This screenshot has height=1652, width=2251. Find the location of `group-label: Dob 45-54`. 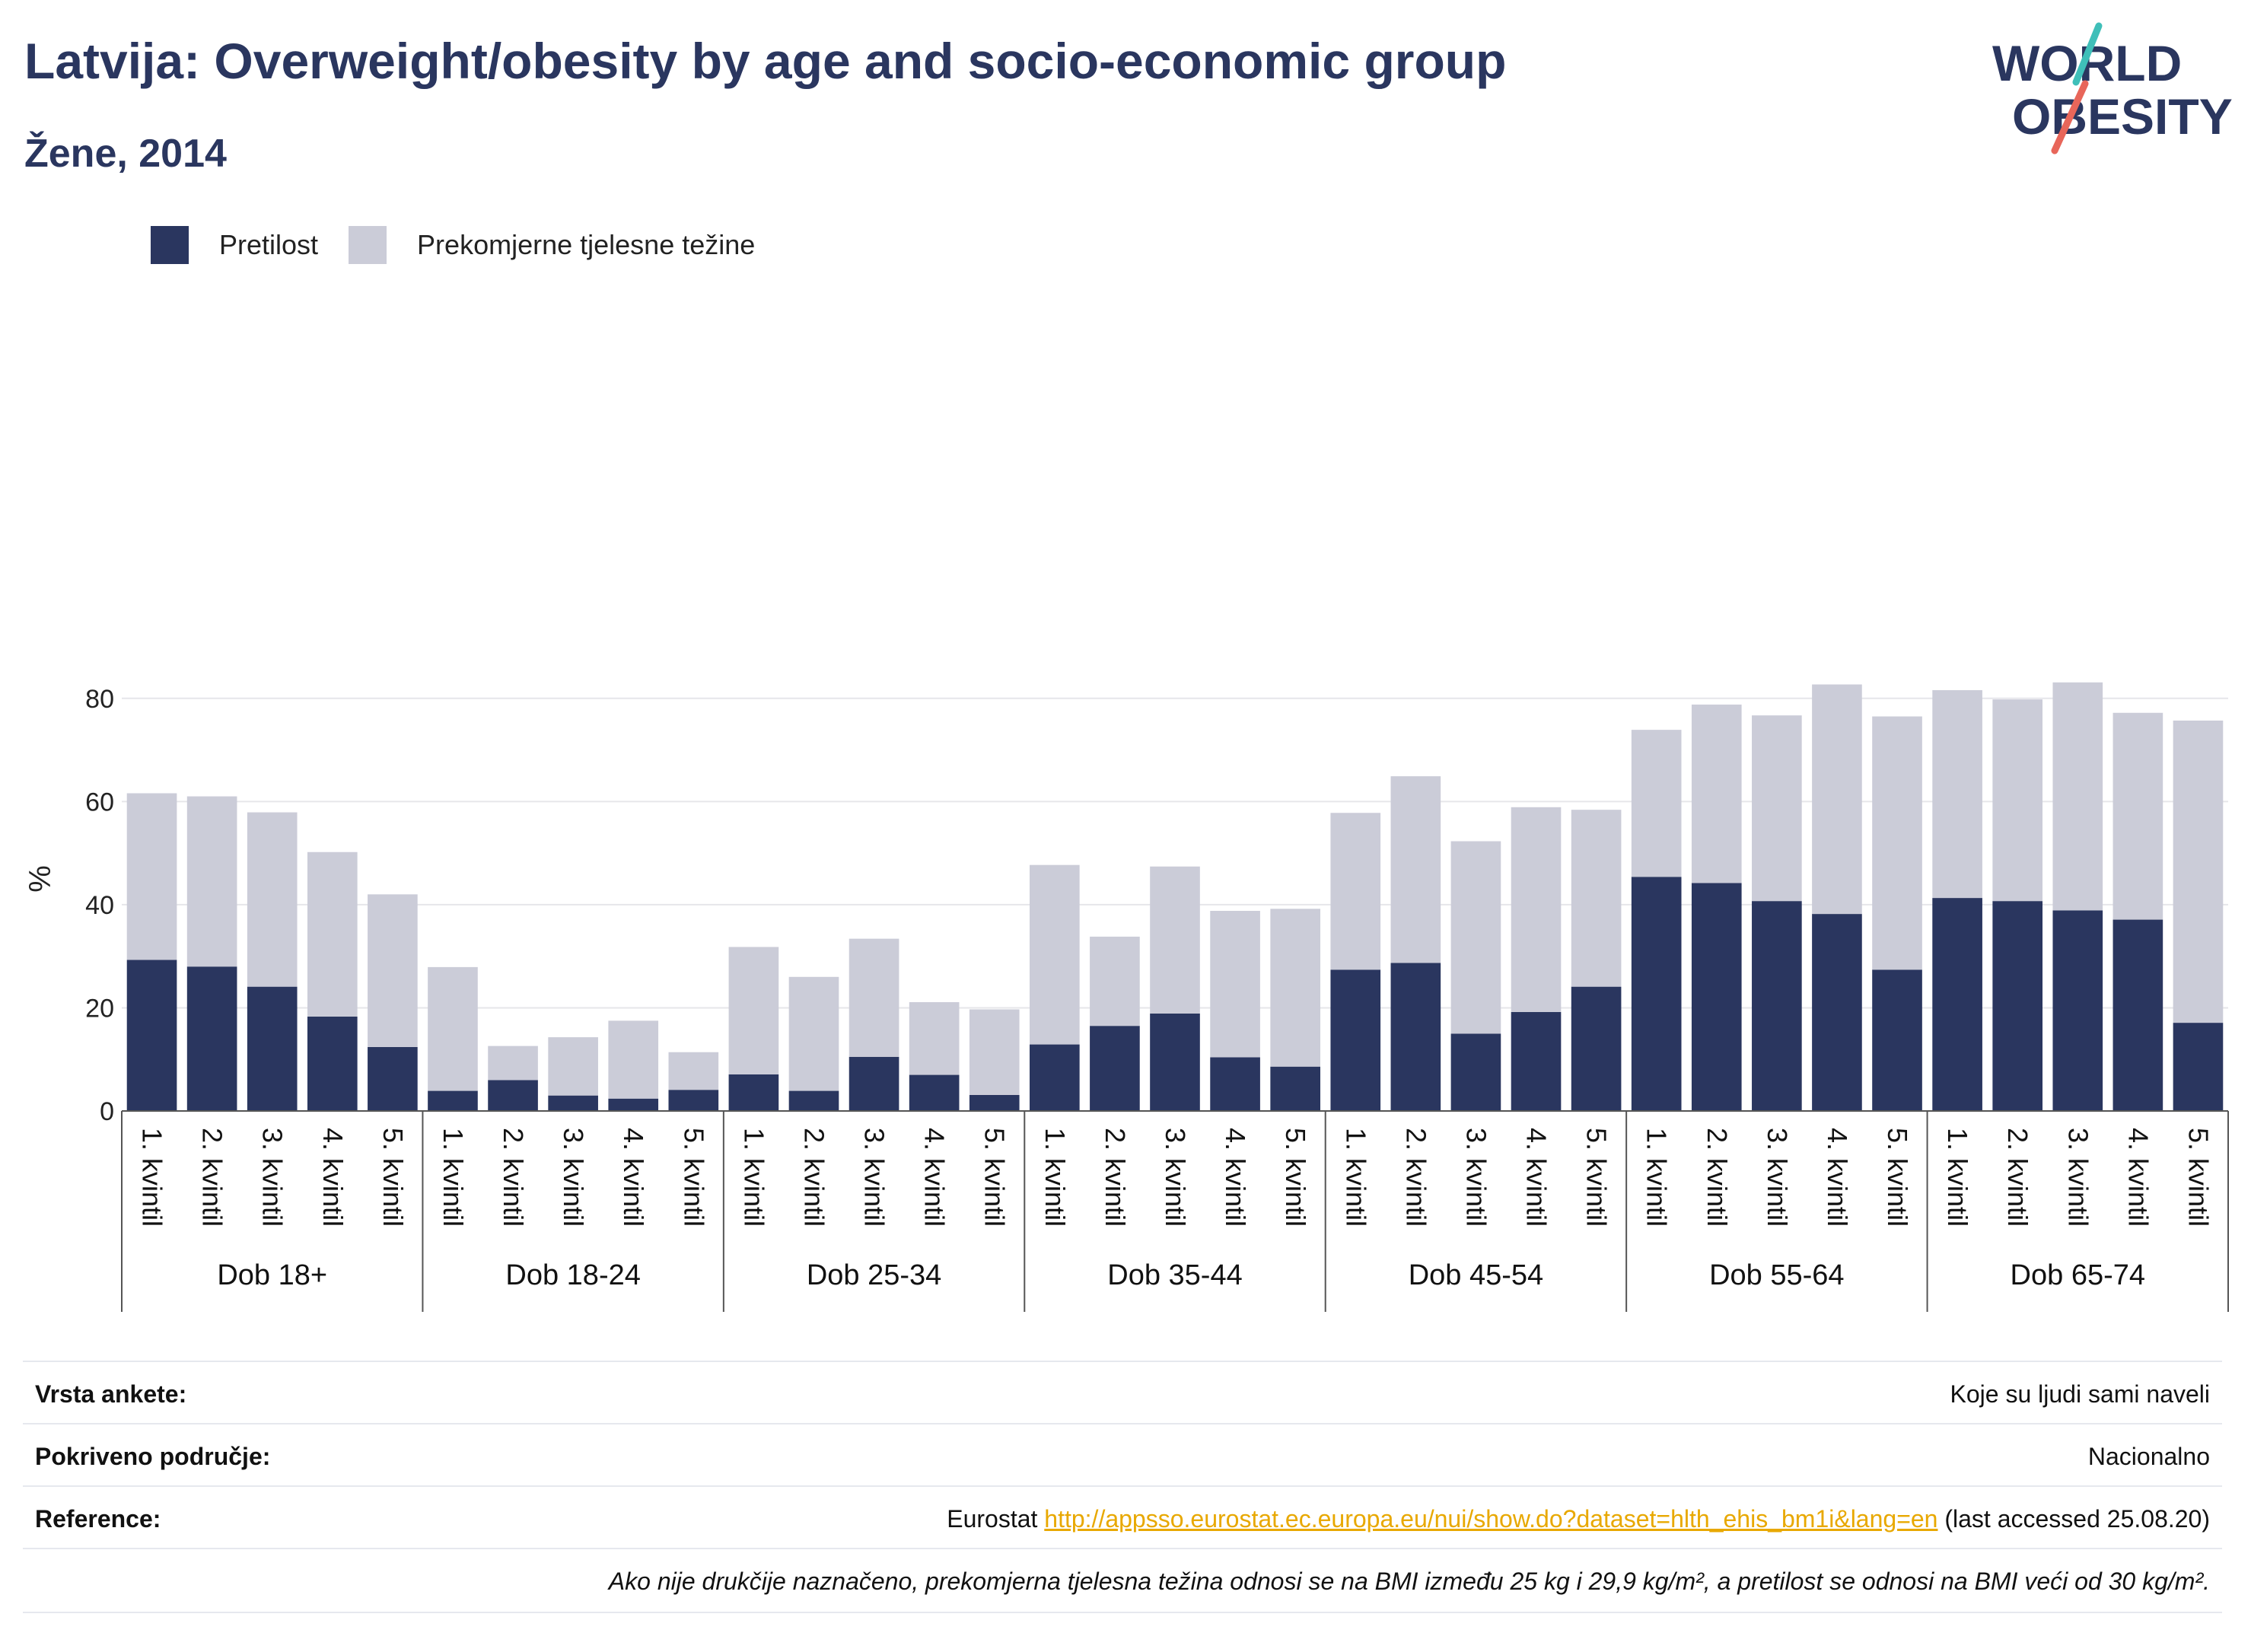

group-label: Dob 45-54 is located at coordinates (1476, 1275).